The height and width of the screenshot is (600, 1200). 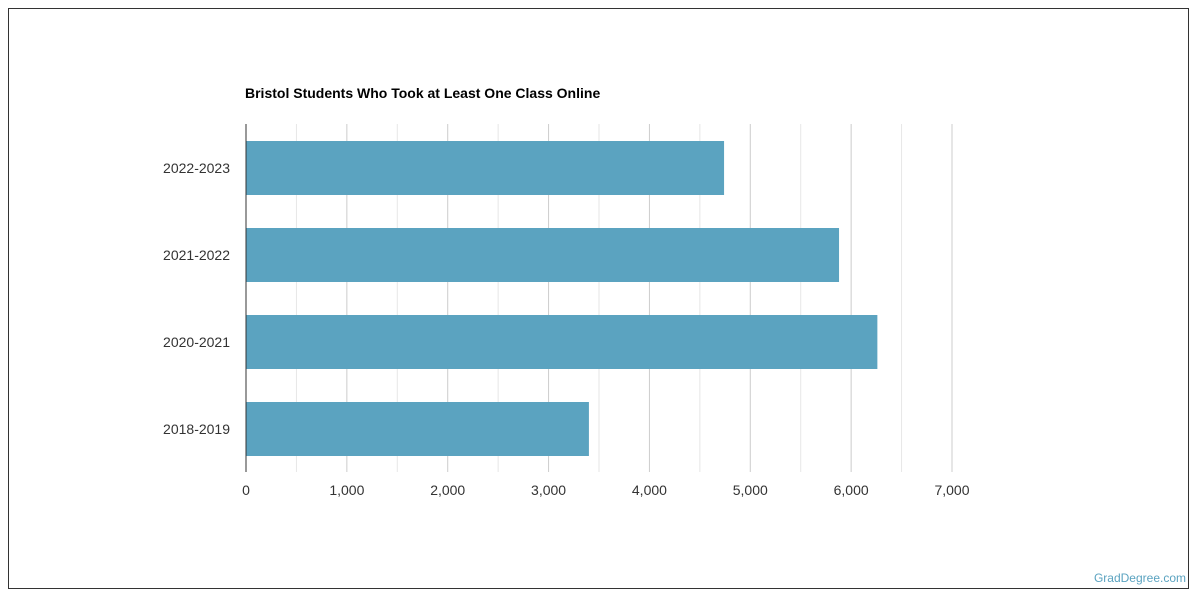 What do you see at coordinates (447, 490) in the screenshot?
I see `x-tick-label: 2,000` at bounding box center [447, 490].